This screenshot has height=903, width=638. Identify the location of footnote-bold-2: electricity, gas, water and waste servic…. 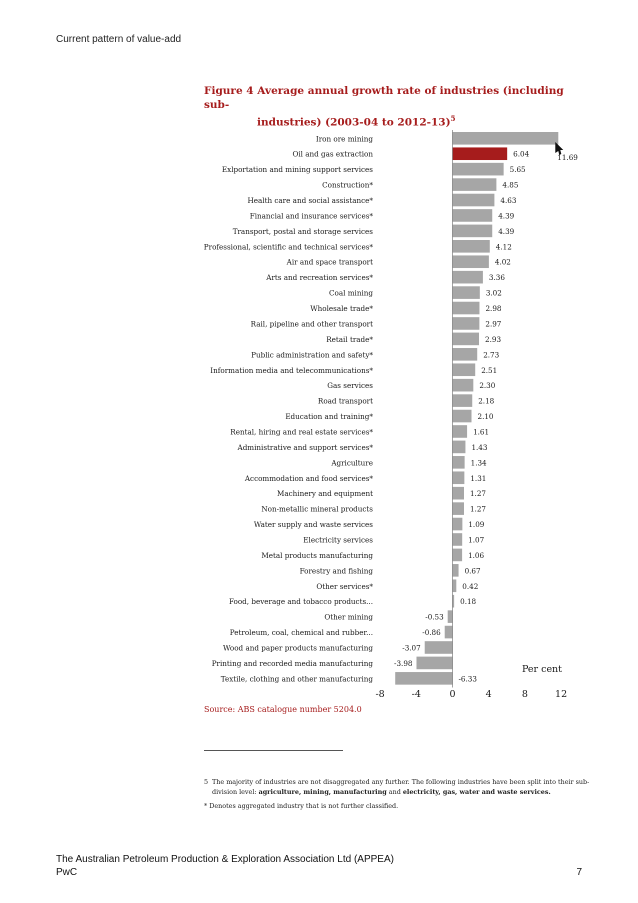
(476, 792).